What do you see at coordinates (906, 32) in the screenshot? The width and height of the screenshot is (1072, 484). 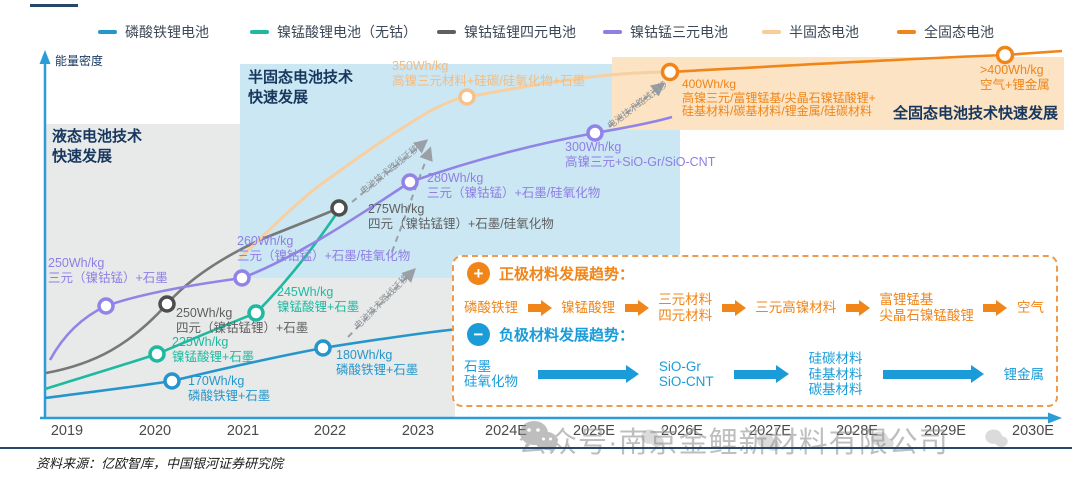 I see `legend-swatch-all-solid` at bounding box center [906, 32].